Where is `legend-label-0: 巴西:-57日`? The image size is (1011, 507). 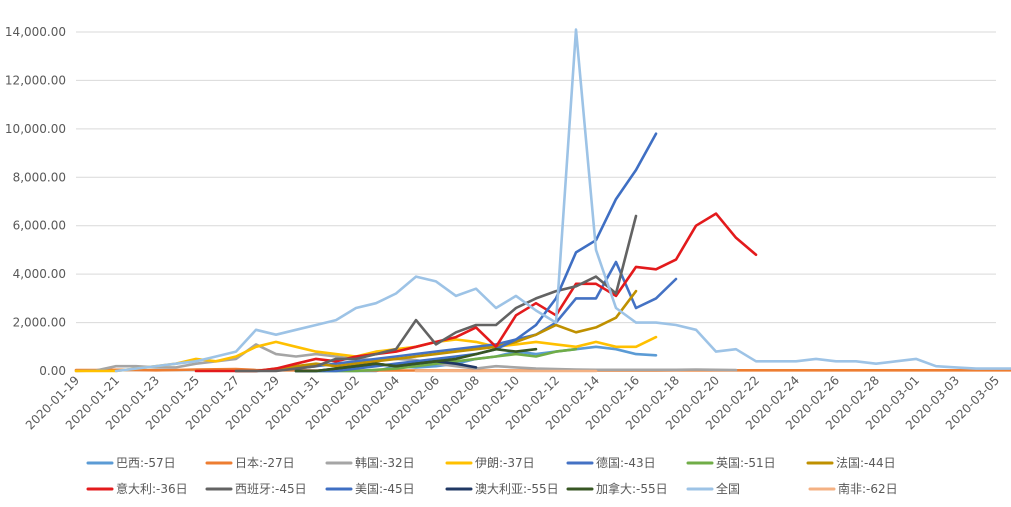 legend-label-0: 巴西:-57日 is located at coordinates (146, 463).